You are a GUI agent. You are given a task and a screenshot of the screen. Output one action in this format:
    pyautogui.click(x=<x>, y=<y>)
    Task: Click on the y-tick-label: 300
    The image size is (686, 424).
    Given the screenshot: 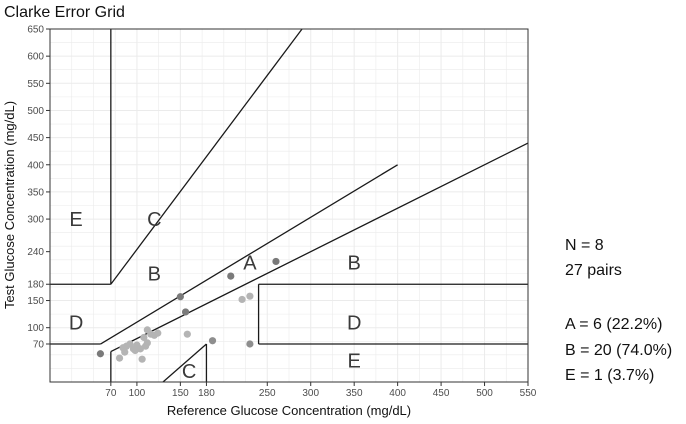 What is the action you would take?
    pyautogui.click(x=35, y=220)
    